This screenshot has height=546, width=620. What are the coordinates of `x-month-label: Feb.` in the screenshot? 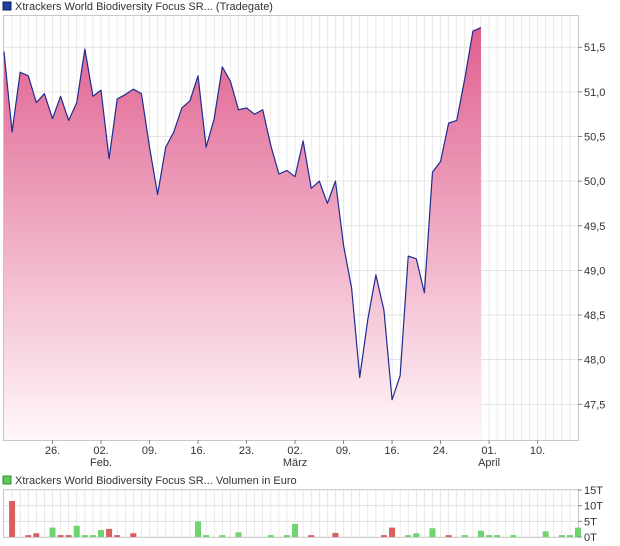 It's located at (101, 463).